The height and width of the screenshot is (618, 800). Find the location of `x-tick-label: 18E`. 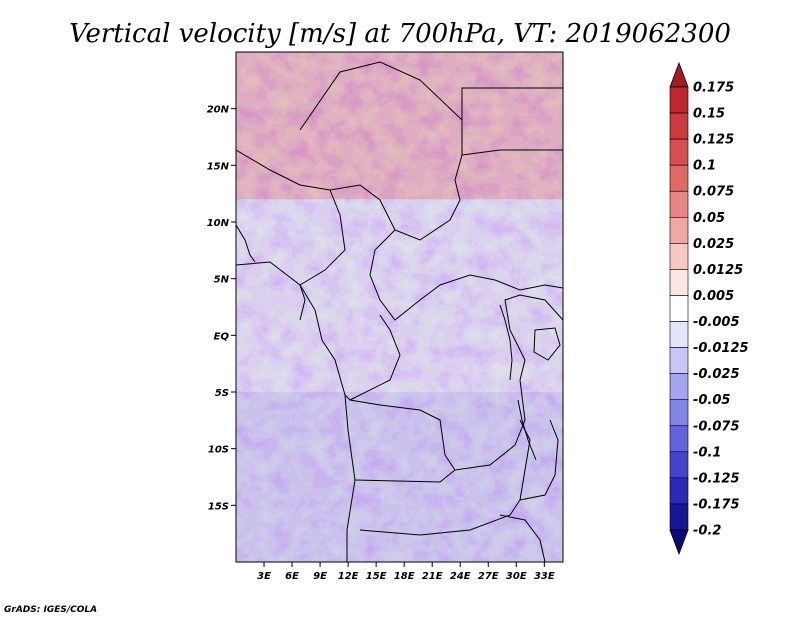

x-tick-label: 18E is located at coordinates (404, 576).